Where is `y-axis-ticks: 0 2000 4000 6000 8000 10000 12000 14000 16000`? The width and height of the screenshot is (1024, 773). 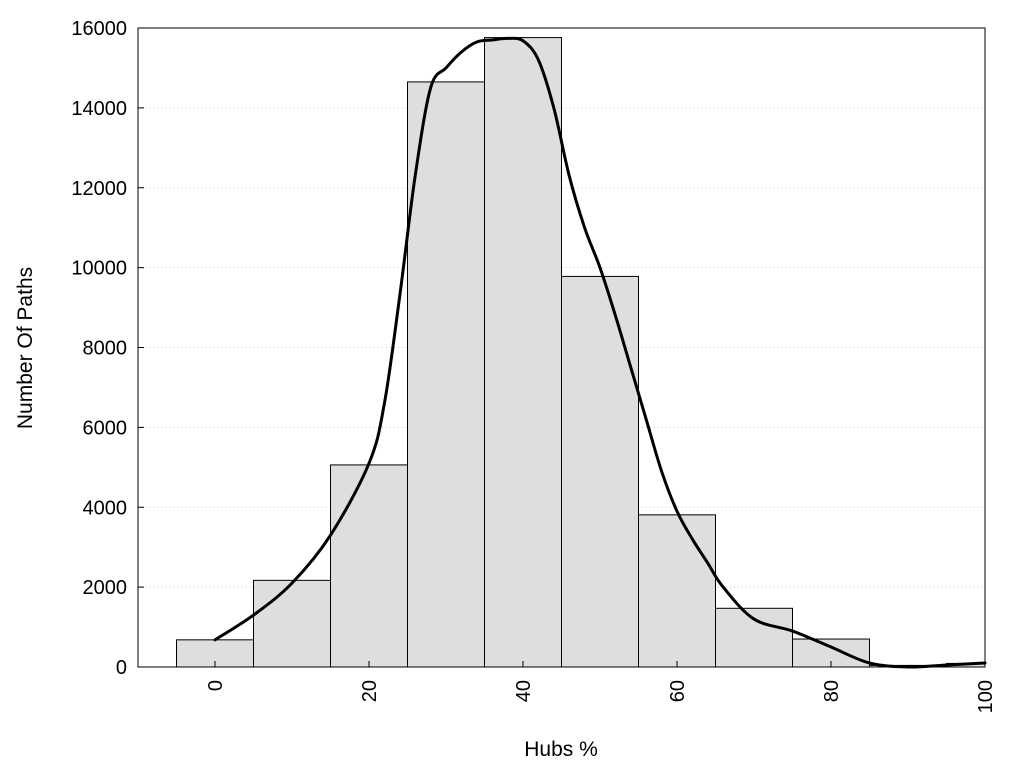
y-axis-ticks: 0 2000 4000 6000 8000 10000 12000 14000 16000 is located at coordinates (107, 348).